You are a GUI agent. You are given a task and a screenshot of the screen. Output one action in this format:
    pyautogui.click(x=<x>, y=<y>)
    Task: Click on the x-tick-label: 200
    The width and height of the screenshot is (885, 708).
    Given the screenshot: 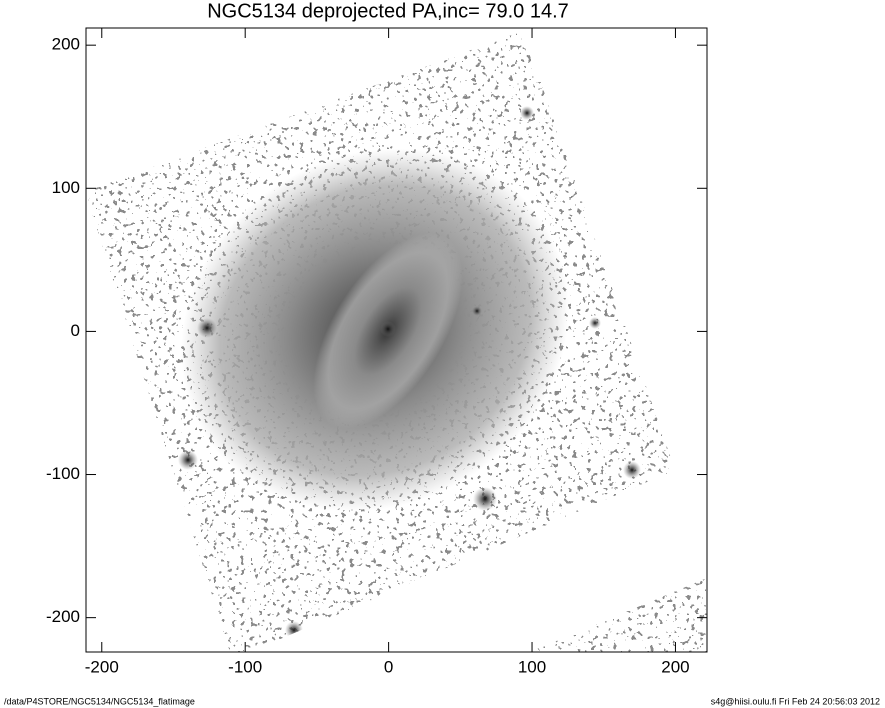 What is the action you would take?
    pyautogui.click(x=675, y=666)
    